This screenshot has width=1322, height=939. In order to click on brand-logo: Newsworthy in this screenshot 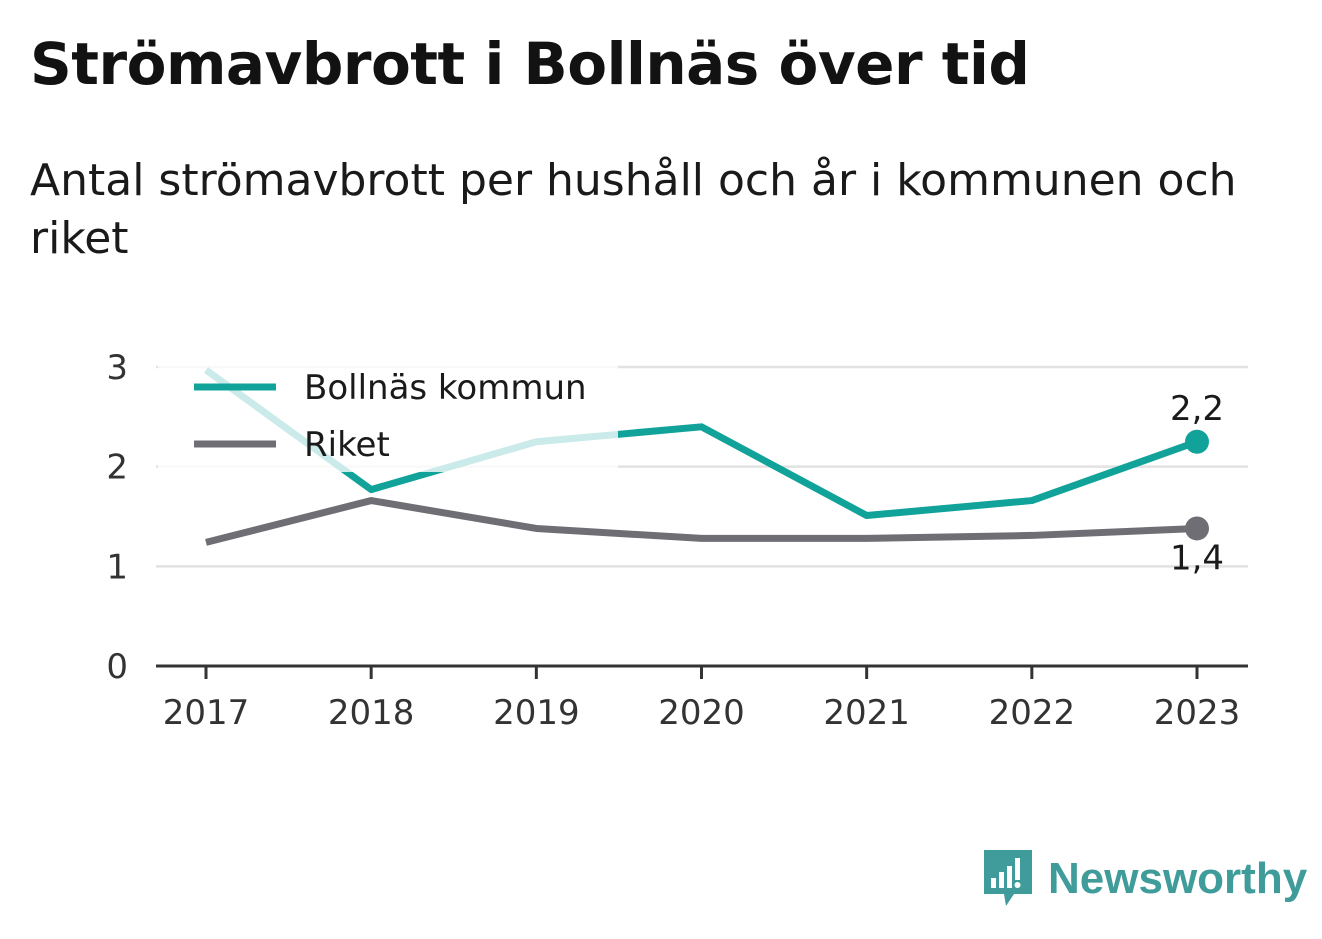, I will do `click(1143, 879)`.